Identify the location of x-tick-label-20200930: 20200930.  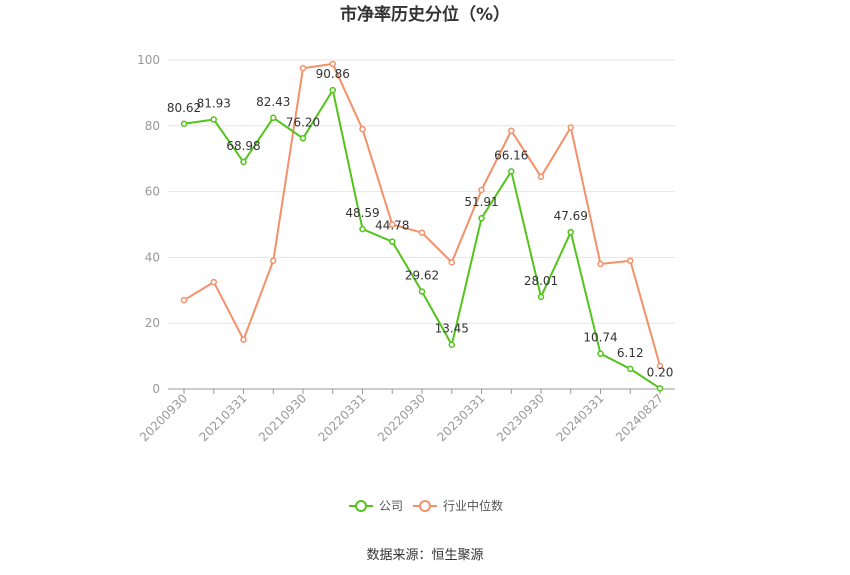
(163, 417).